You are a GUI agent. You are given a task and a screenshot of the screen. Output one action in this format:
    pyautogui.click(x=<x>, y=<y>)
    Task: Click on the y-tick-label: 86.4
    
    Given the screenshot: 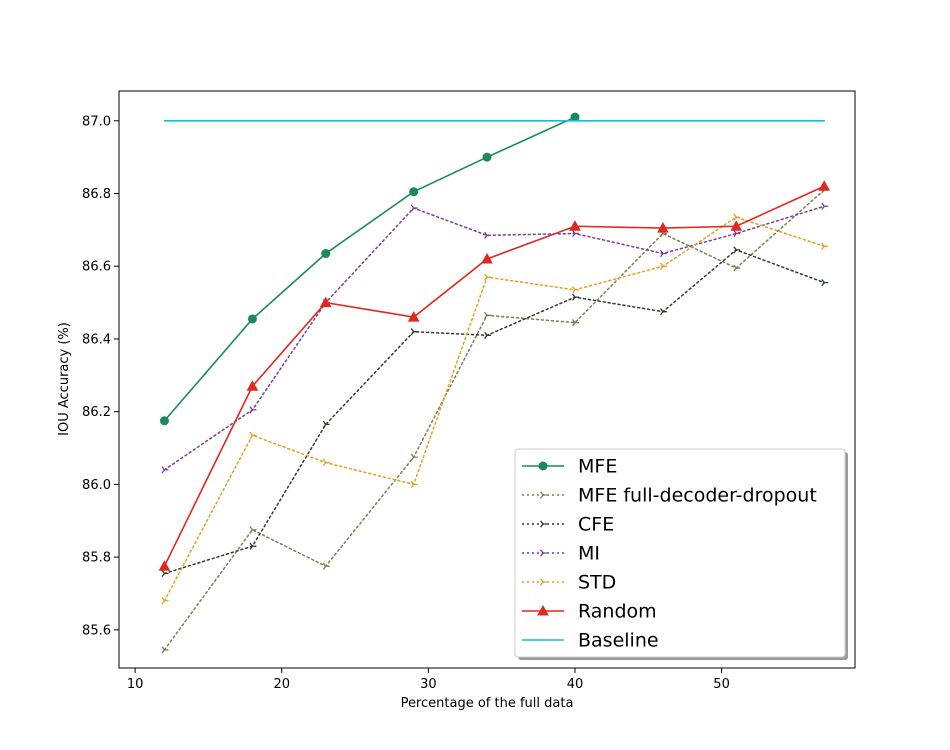 What is the action you would take?
    pyautogui.click(x=96, y=339)
    